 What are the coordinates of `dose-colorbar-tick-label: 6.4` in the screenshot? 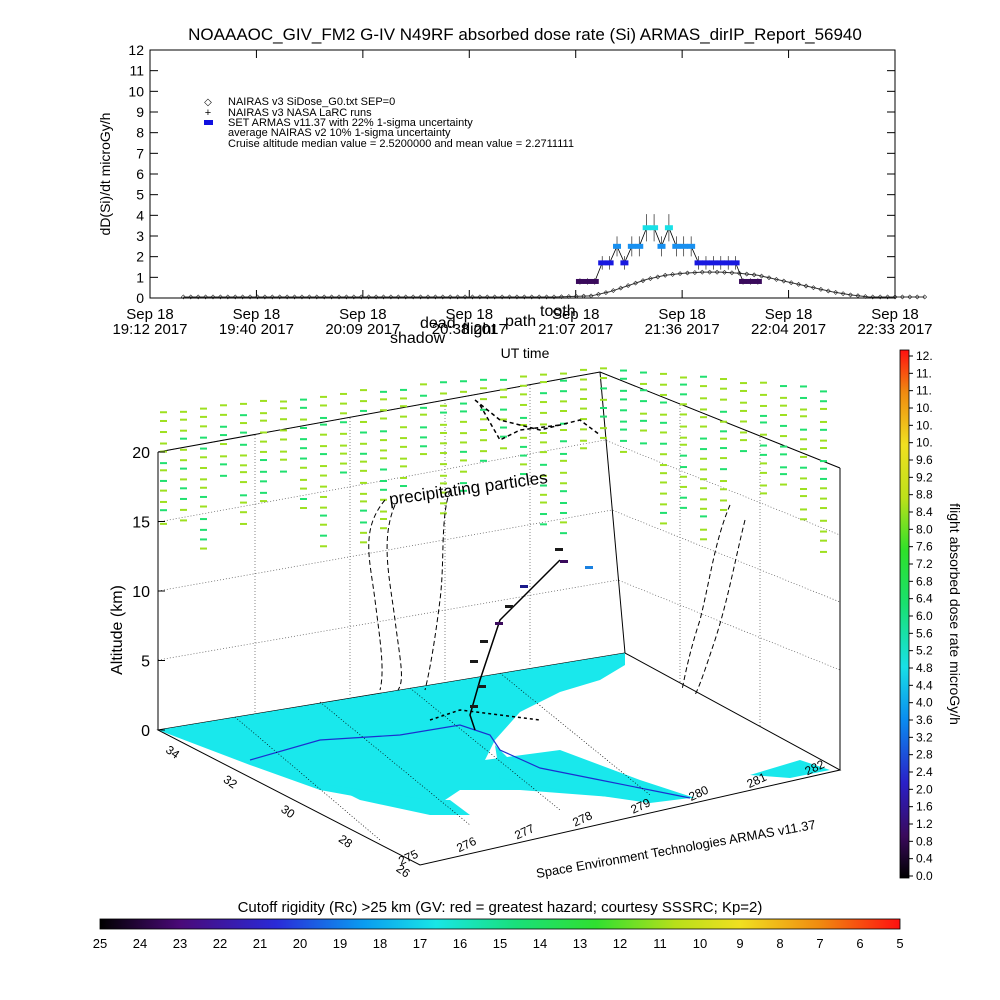 It's located at (924, 599).